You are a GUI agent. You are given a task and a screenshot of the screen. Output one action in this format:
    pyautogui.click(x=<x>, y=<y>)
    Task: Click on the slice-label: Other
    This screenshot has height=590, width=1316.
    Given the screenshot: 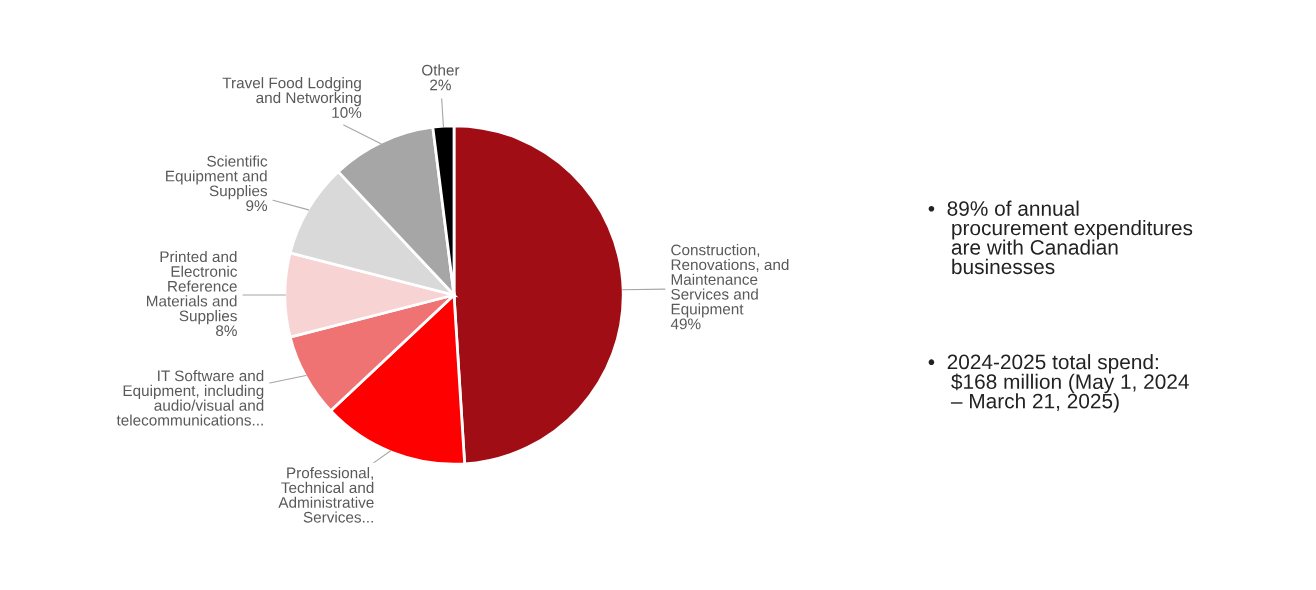 What is the action you would take?
    pyautogui.click(x=441, y=70)
    